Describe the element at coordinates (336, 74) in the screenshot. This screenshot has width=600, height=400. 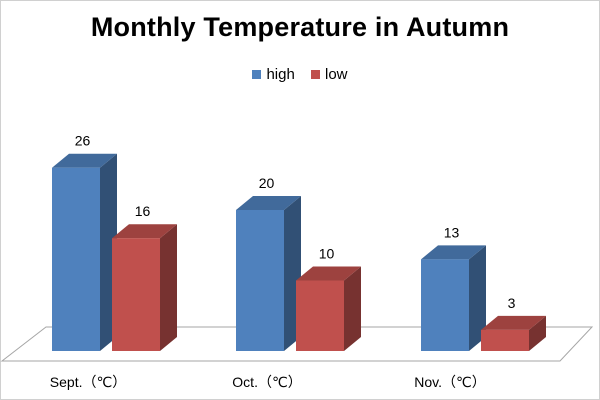
I see `legend-label-low: low` at that location.